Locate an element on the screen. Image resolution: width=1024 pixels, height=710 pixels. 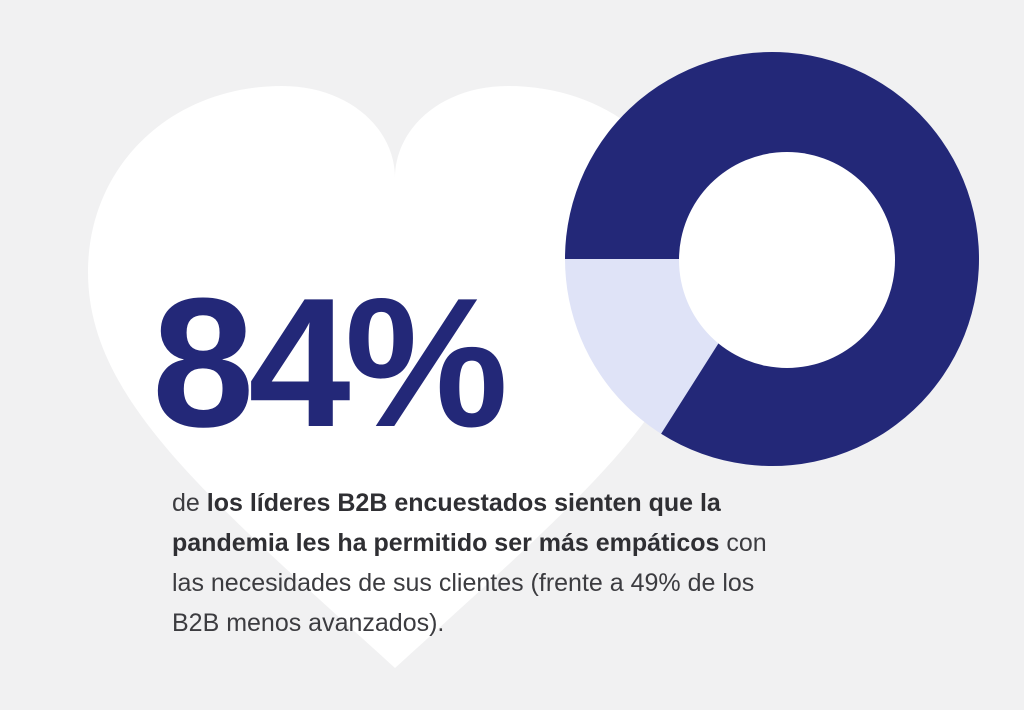
stat-value: 84% is located at coordinates (330, 362).